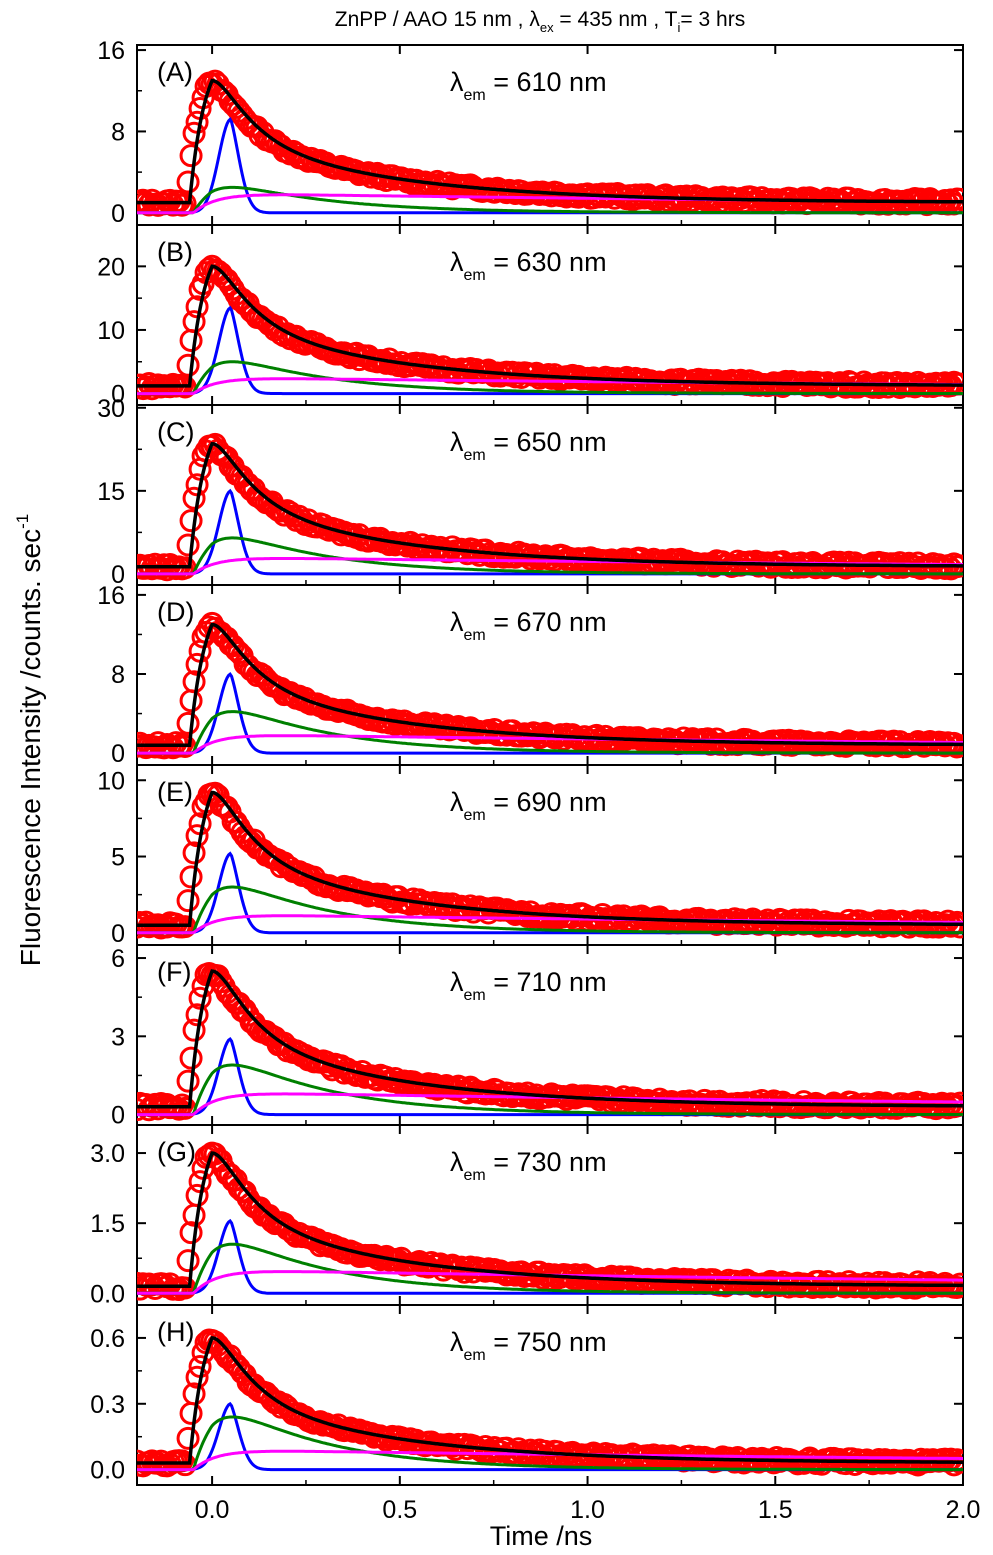  Describe the element at coordinates (175, 432) in the screenshot. I see `panel-label: (C)` at that location.